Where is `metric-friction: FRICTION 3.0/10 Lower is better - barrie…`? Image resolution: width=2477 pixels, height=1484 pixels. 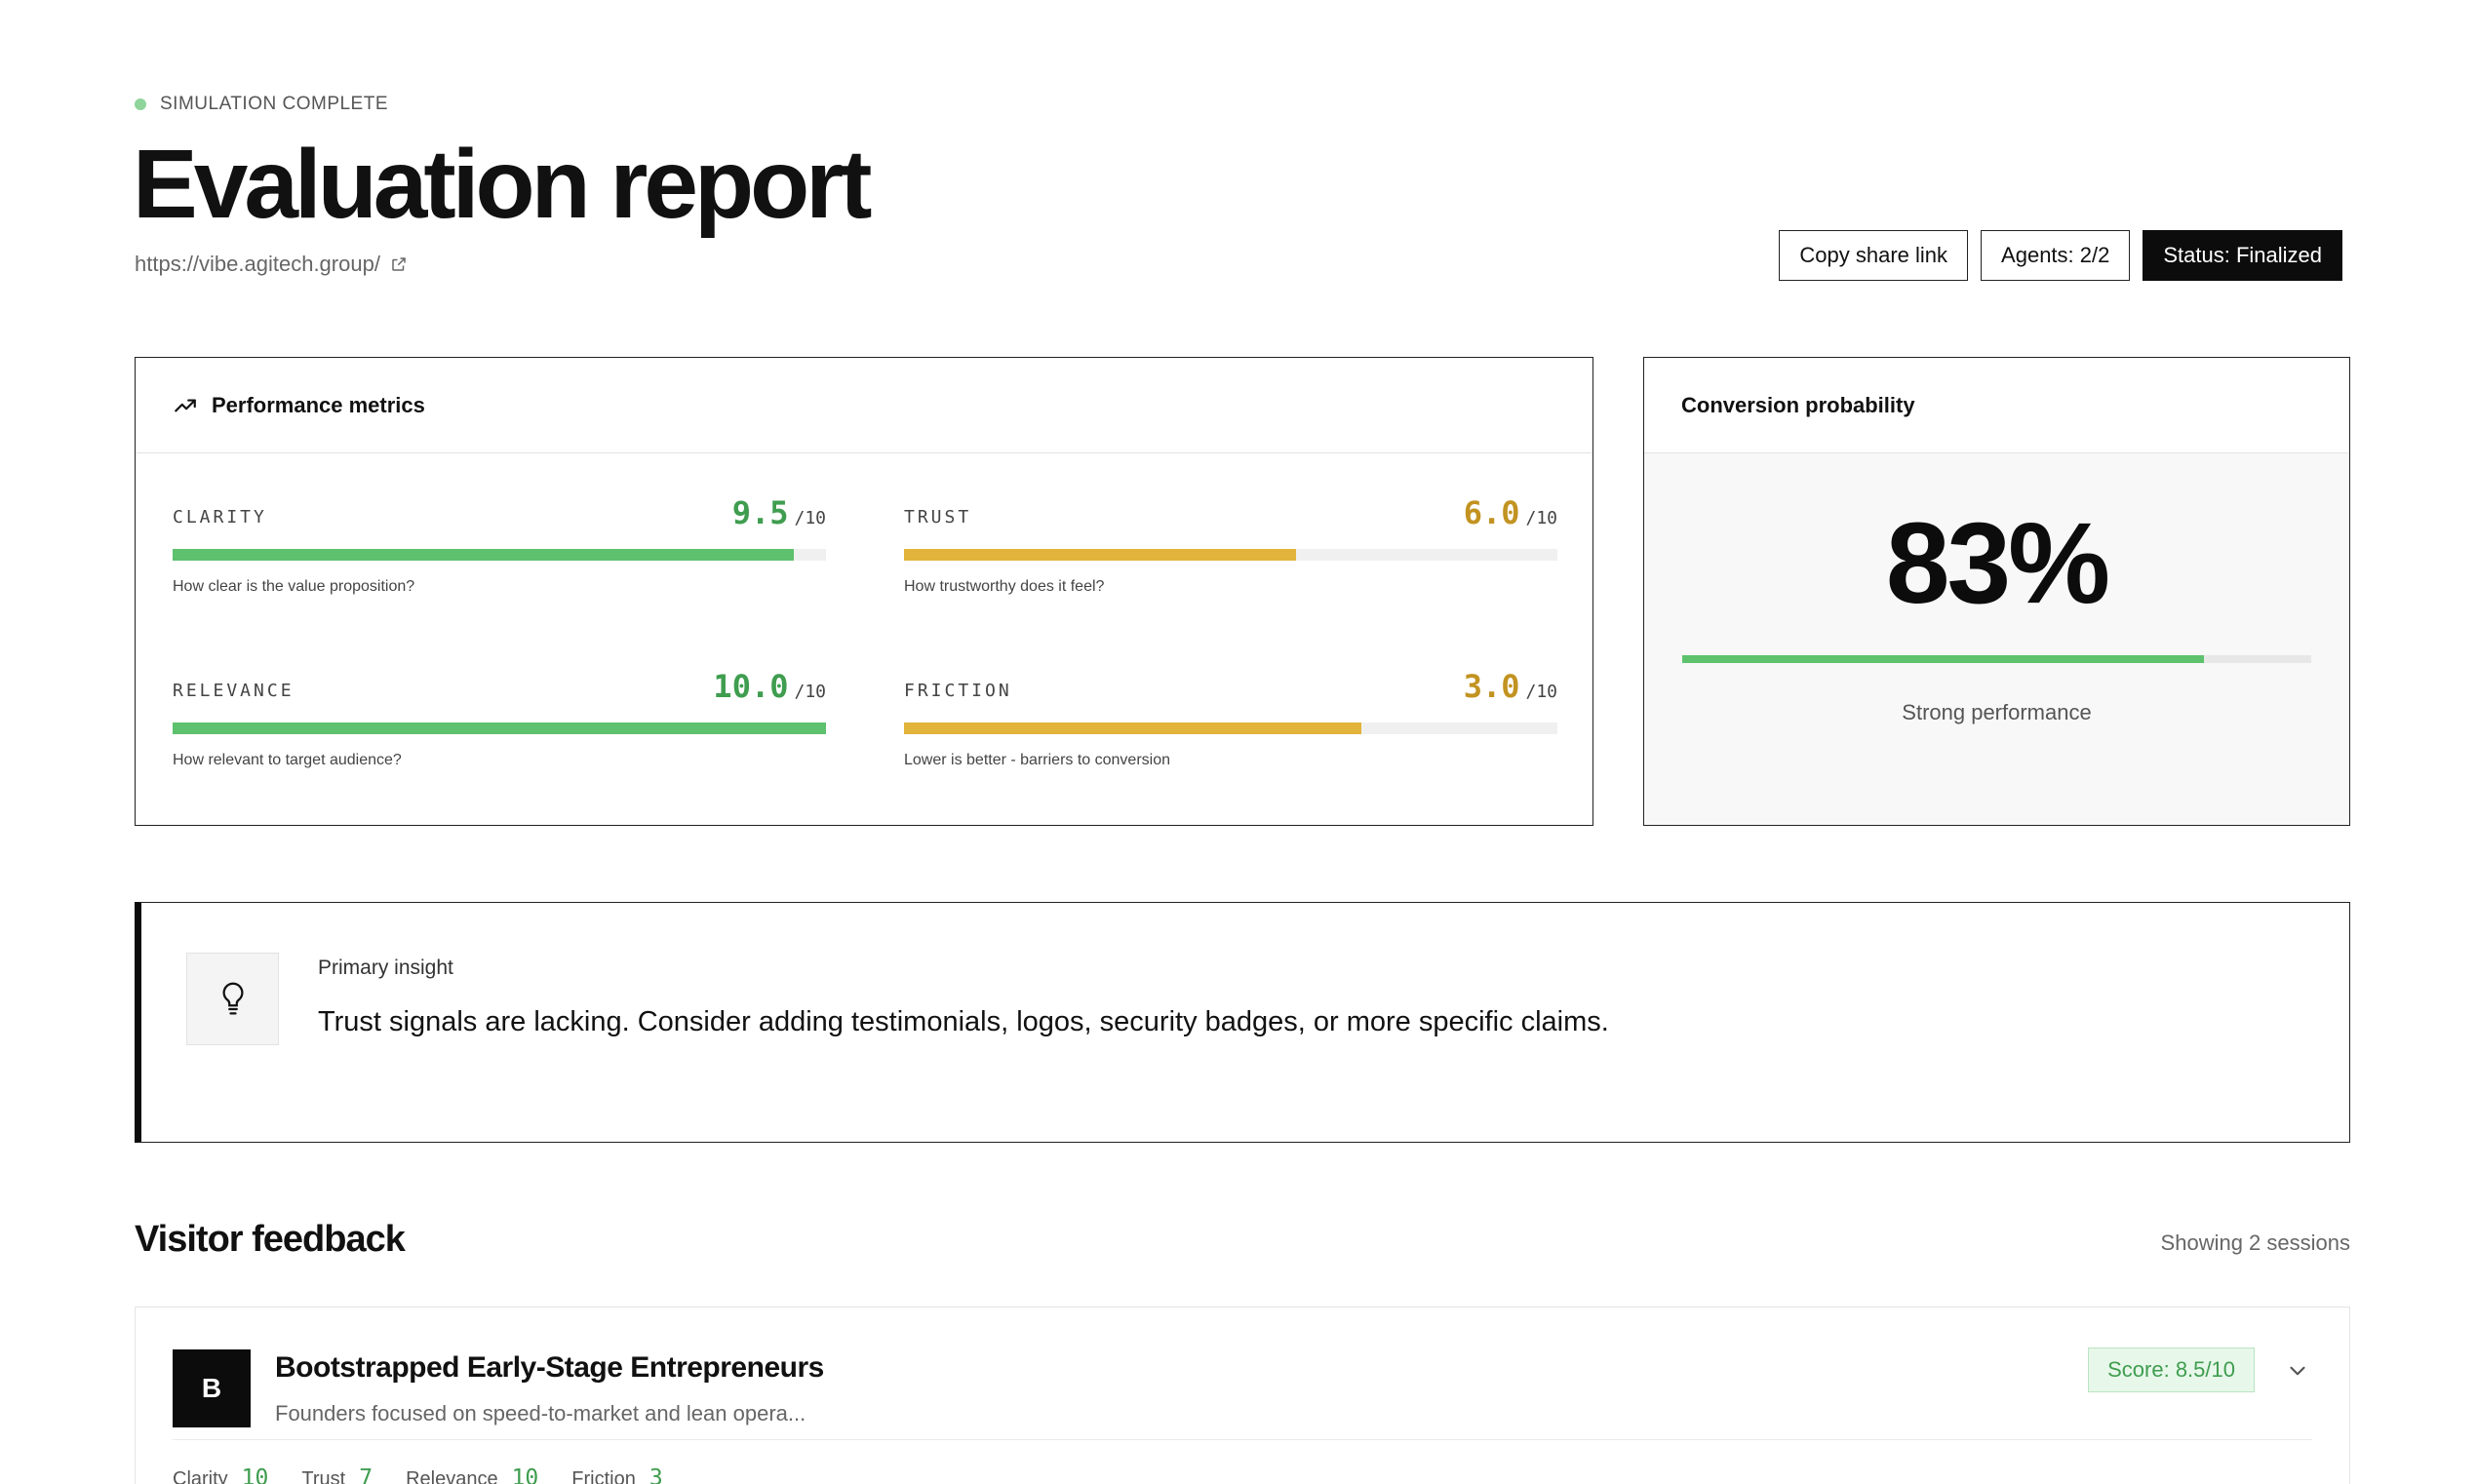
metric-friction: FRICTION 3.0/10 Lower is better - barrie… is located at coordinates (1230, 717).